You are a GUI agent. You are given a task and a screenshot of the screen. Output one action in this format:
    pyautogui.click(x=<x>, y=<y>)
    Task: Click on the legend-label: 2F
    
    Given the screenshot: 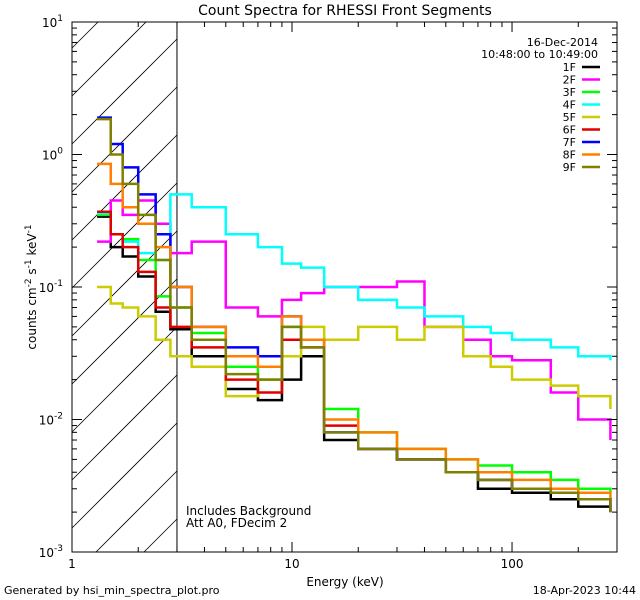 What is the action you would take?
    pyautogui.click(x=569, y=80)
    